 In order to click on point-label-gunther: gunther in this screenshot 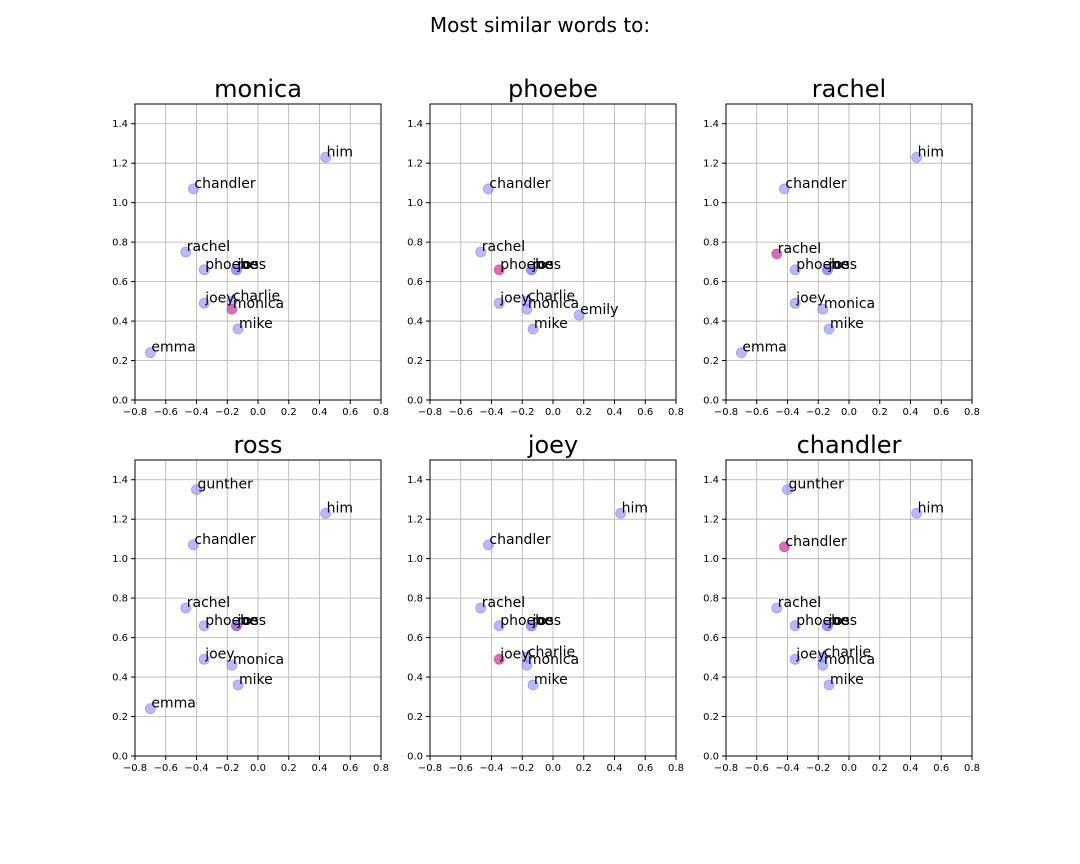, I will do `click(817, 485)`.